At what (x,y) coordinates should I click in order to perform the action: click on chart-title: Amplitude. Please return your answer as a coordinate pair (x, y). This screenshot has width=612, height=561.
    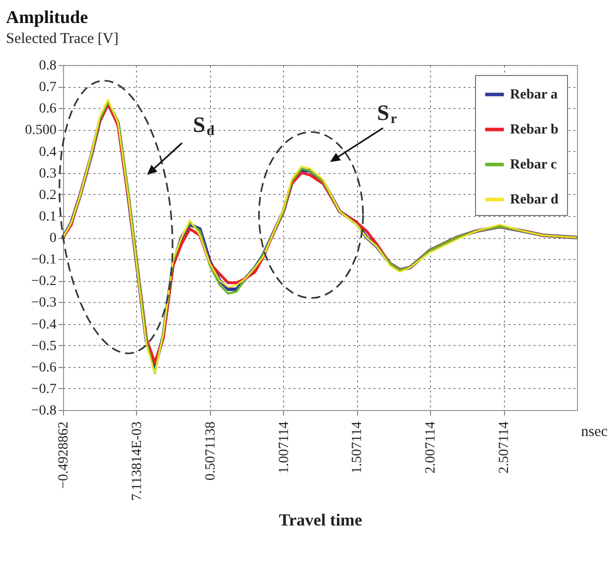
    Looking at the image, I should click on (47, 17).